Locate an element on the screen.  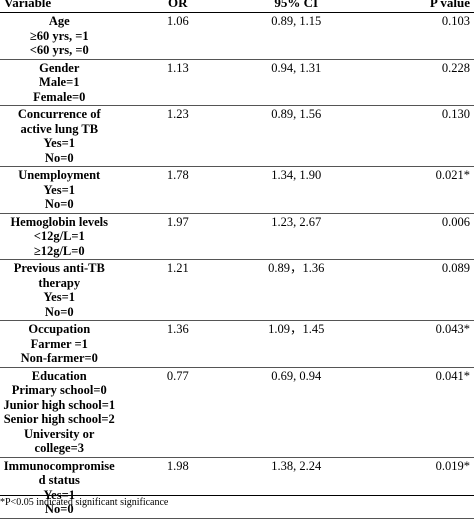
variable-name: Occupation is located at coordinates (59, 329).